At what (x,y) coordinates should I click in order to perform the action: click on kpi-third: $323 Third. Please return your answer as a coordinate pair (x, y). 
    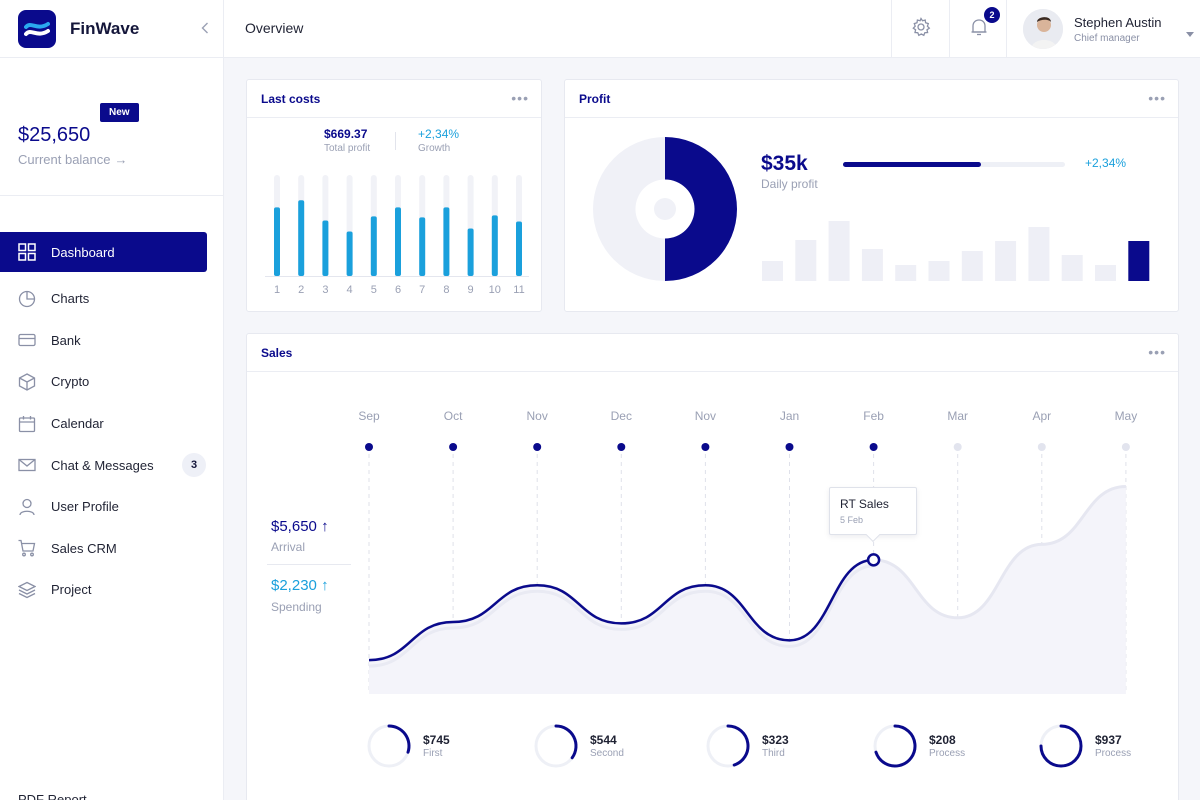
    Looking at the image, I should click on (781, 746).